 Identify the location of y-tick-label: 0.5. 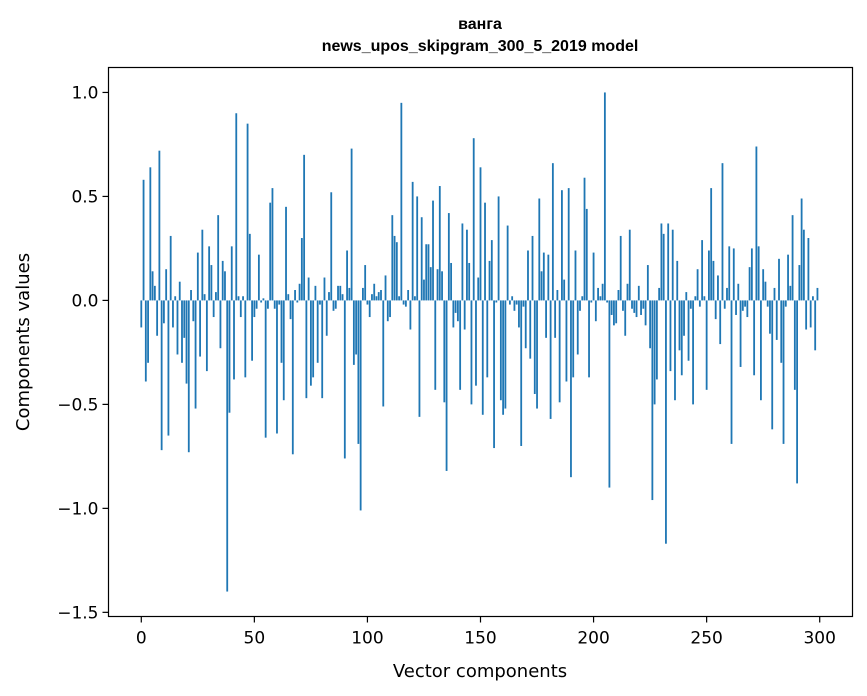
(84, 197).